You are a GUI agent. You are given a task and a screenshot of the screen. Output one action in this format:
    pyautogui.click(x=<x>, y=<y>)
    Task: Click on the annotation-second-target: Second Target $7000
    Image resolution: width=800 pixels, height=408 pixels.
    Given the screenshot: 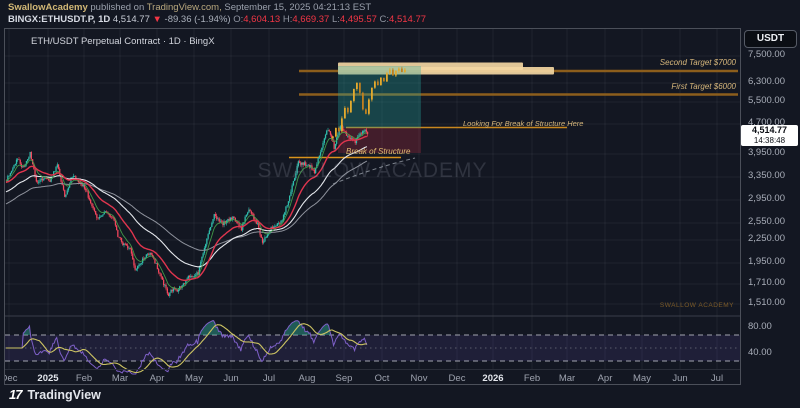 What is the action you would take?
    pyautogui.click(x=697, y=62)
    